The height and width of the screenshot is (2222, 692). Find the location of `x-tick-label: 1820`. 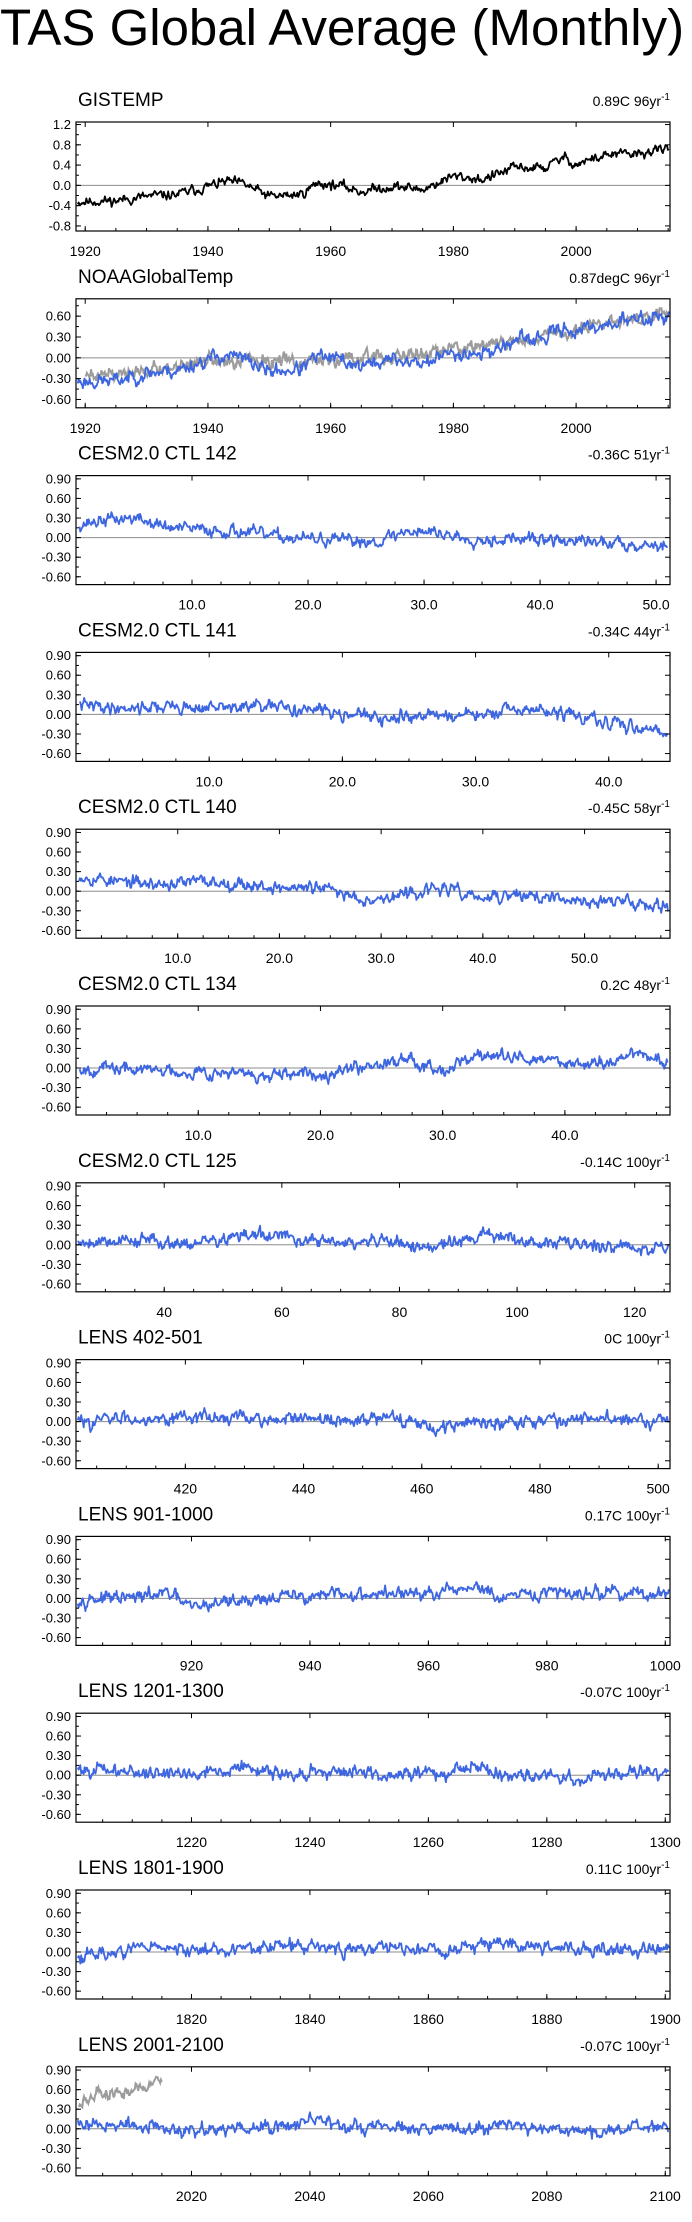

x-tick-label: 1820 is located at coordinates (191, 2019).